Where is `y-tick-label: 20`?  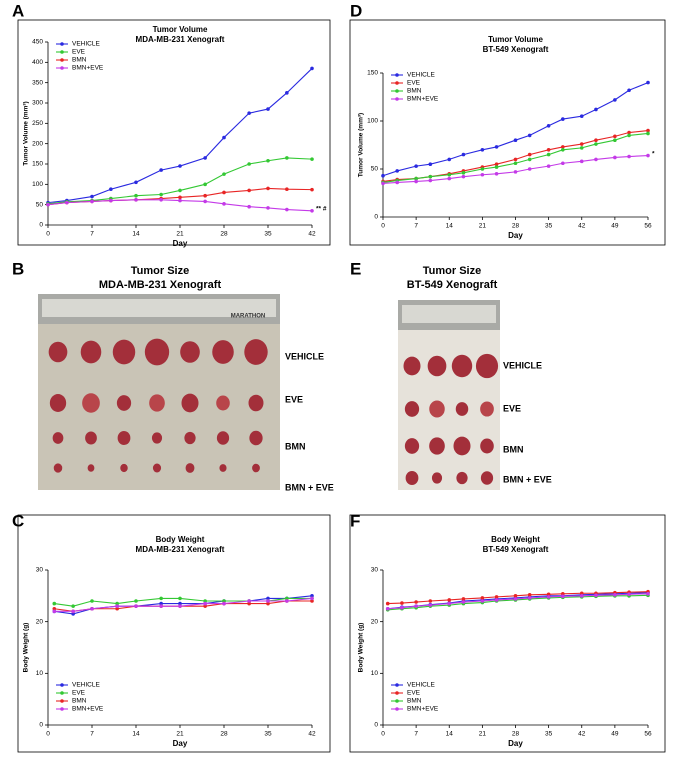 y-tick-label: 20 is located at coordinates (375, 621).